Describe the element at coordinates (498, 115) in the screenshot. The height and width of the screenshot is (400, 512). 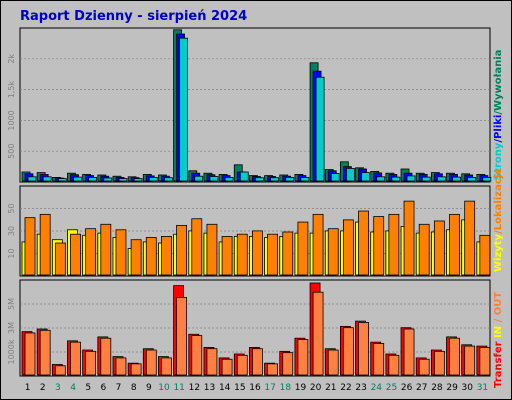
I see `legend-group: Strony/Pliki/Wywołania` at that location.